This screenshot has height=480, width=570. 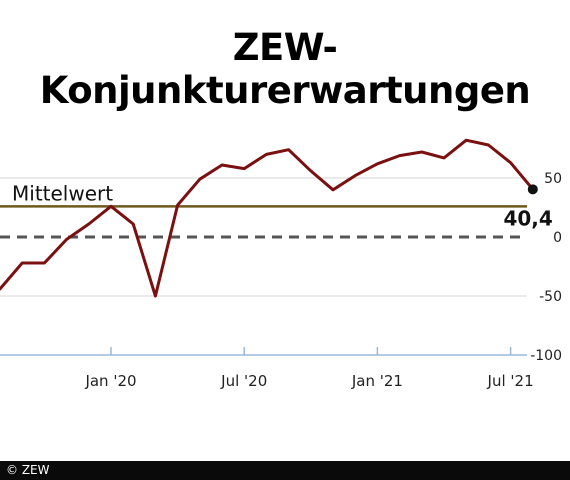 What do you see at coordinates (532, 189) in the screenshot?
I see `last-point-marker` at bounding box center [532, 189].